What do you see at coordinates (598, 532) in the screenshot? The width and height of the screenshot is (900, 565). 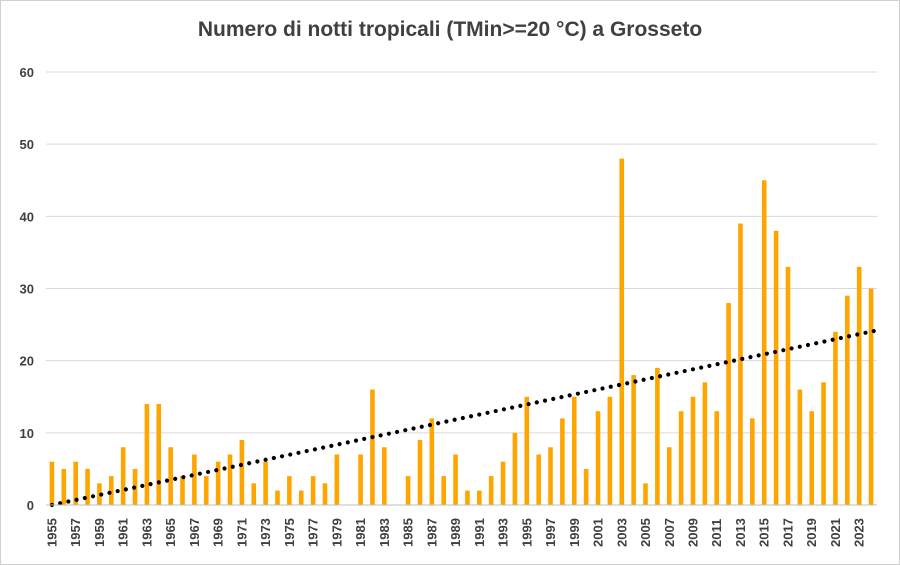 I see `x-tick-label: 2001` at bounding box center [598, 532].